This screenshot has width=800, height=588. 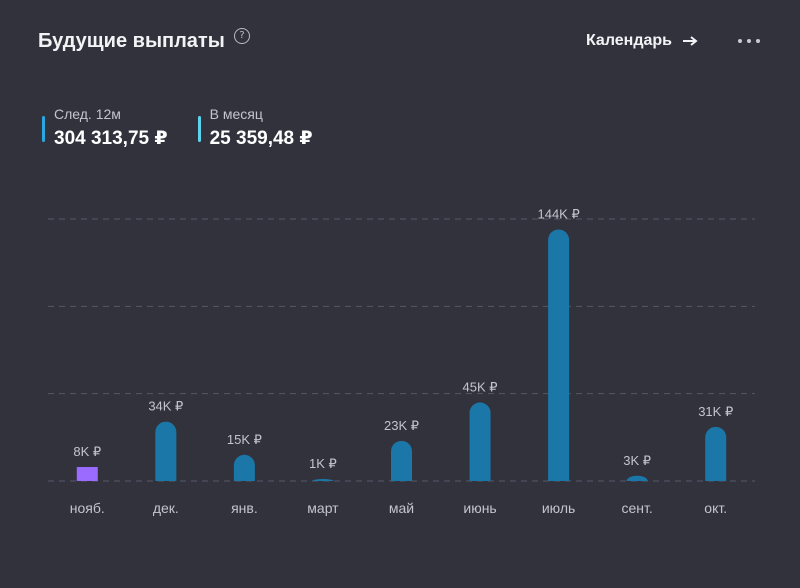 What do you see at coordinates (87, 474) in the screenshot?
I see `bar-нояб.` at bounding box center [87, 474].